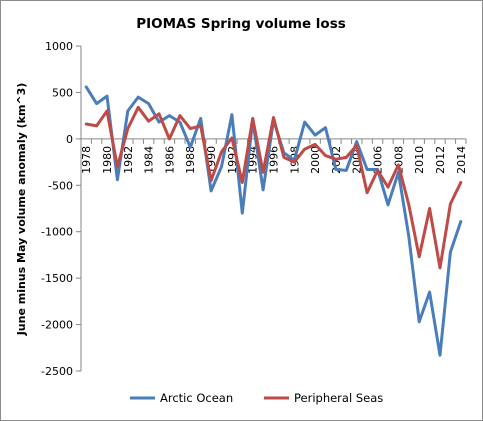  I want to click on x-tick-label: 2006, so click(378, 160).